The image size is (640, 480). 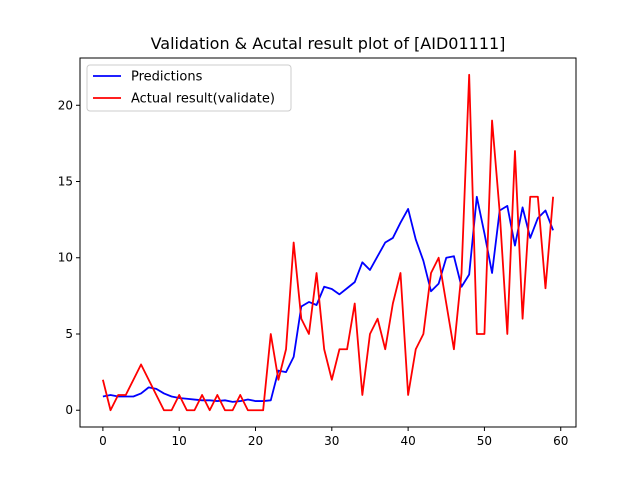 I want to click on y-tick-label: 15, so click(x=65, y=182).